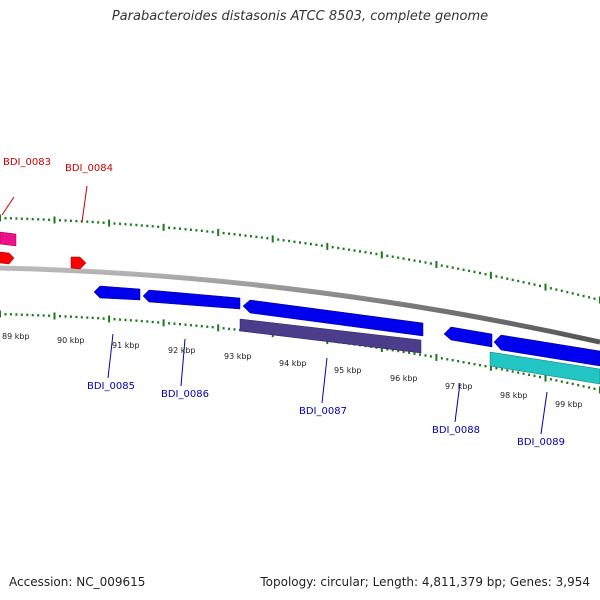 Image resolution: width=600 pixels, height=600 pixels. Describe the element at coordinates (111, 386) in the screenshot. I see `gene-label-bdi0085: BDI_0085` at that location.